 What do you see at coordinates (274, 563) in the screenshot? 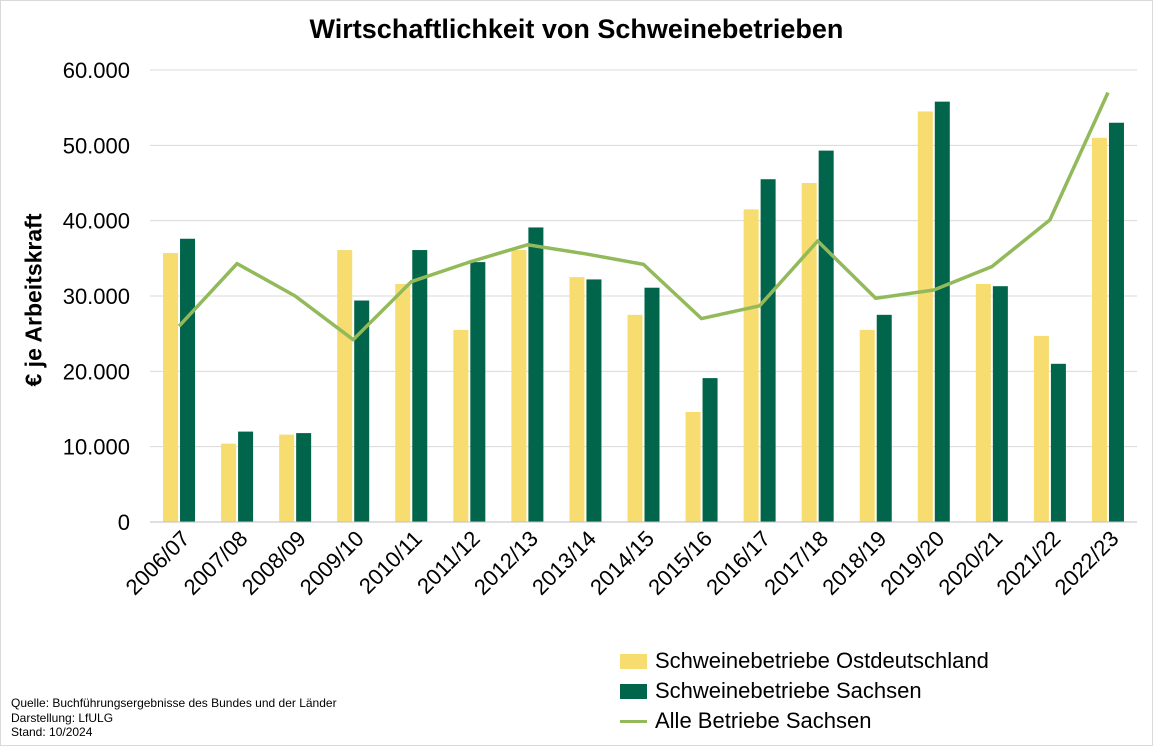
I see `x-tick-label: 2008/09` at bounding box center [274, 563].